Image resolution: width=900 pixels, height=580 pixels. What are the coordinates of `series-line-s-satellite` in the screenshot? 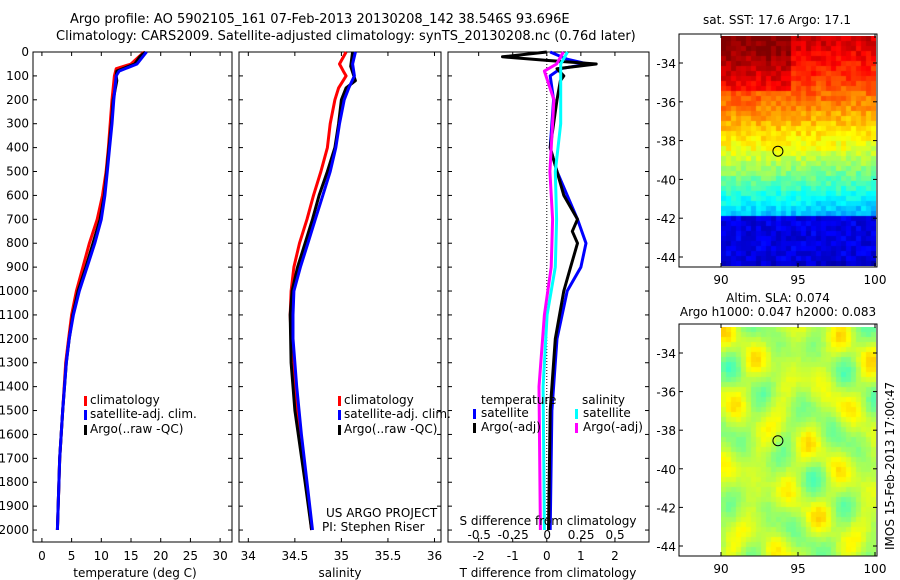 It's located at (555, 291).